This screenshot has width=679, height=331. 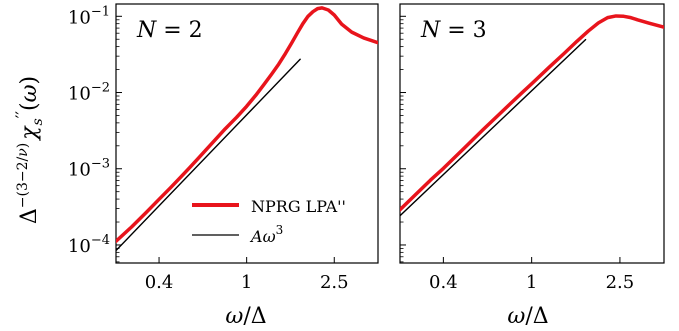 I want to click on y-axis-label: Δ−(3−2/ν)χs′′(ω), so click(x=29, y=150).